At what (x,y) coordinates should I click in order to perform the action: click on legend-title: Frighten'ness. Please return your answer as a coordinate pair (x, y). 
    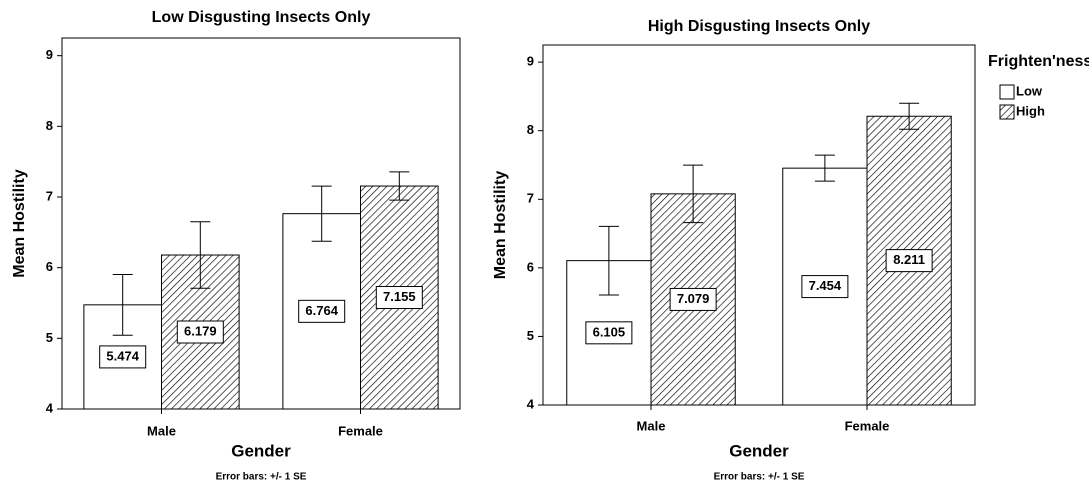
    Looking at the image, I should click on (1038, 61).